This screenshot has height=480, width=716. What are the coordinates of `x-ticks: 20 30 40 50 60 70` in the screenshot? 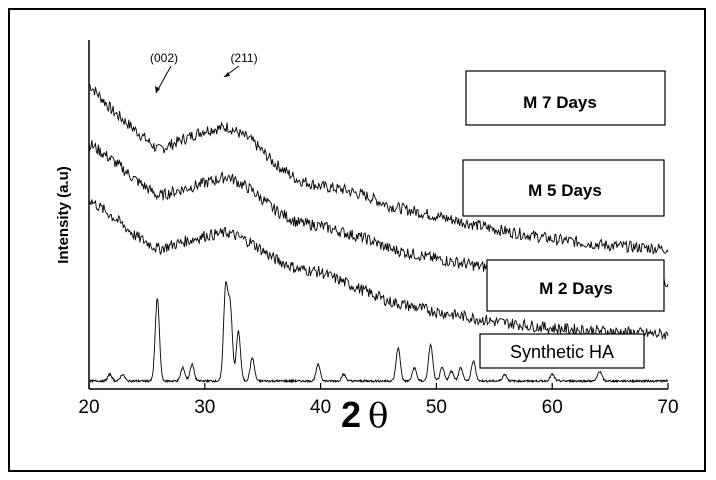 It's located at (378, 400).